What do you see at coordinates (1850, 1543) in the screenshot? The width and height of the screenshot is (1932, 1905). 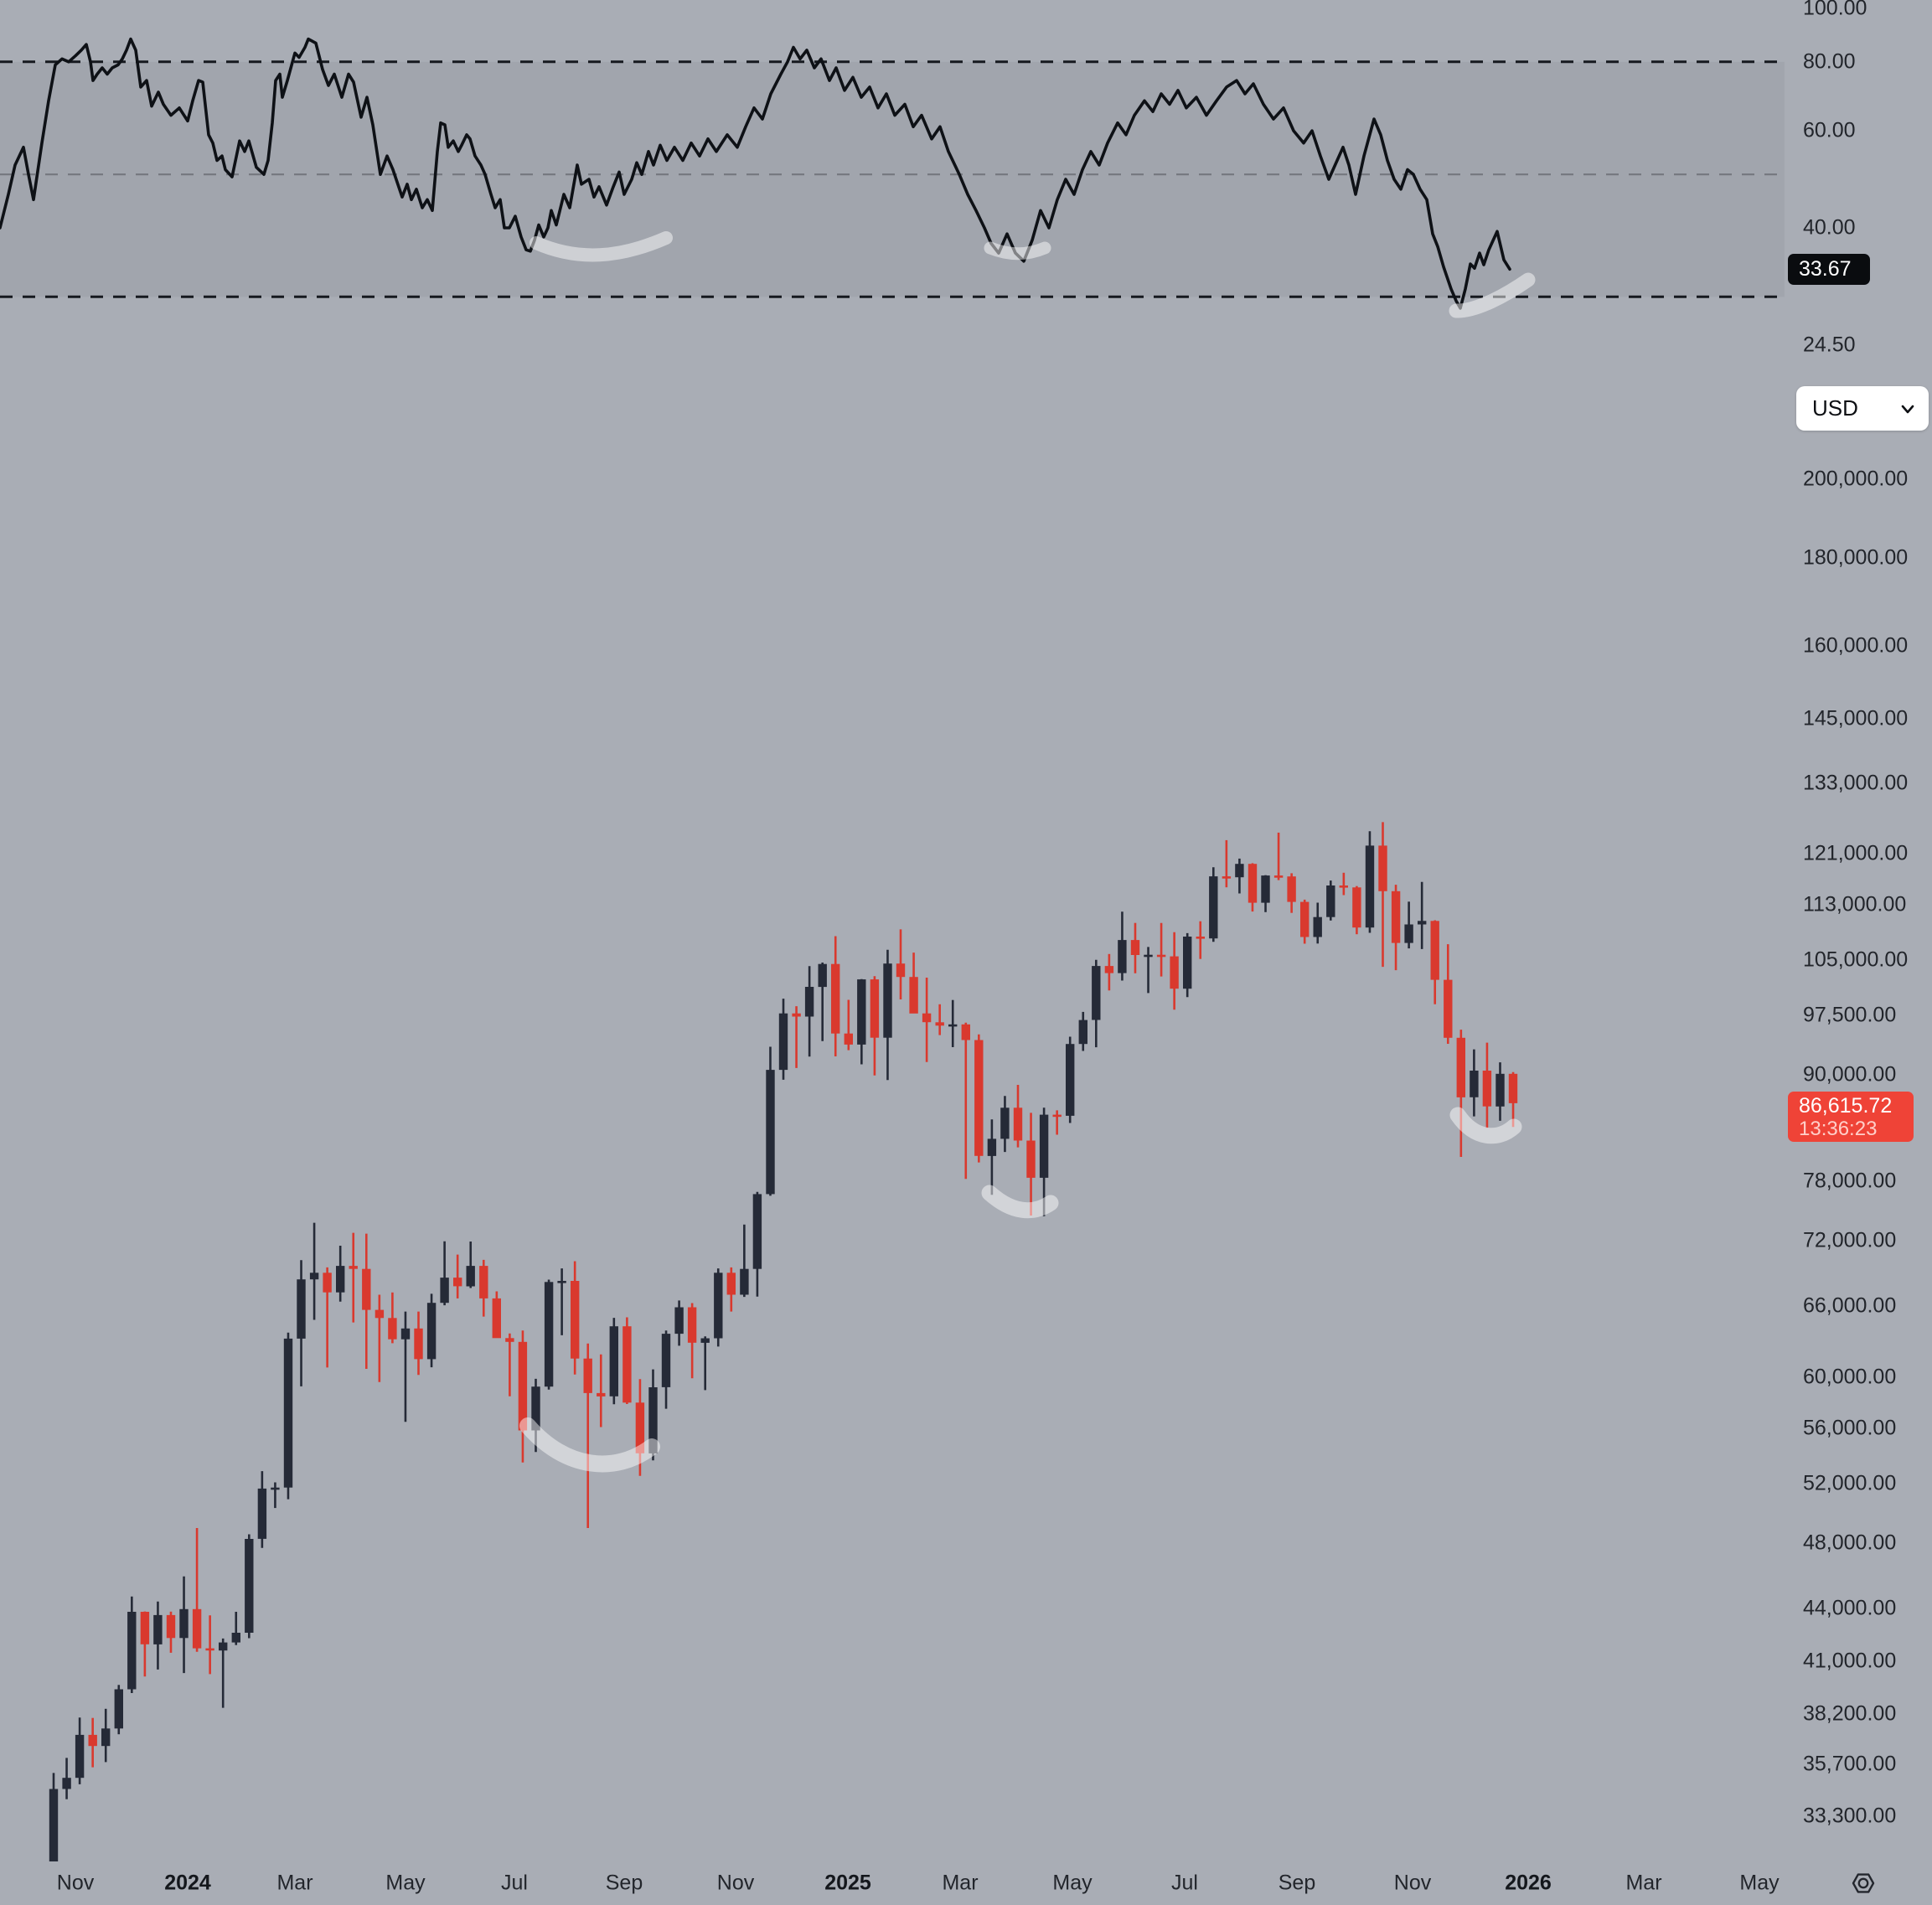 I see `price-axis-label: 48,000.00` at bounding box center [1850, 1543].